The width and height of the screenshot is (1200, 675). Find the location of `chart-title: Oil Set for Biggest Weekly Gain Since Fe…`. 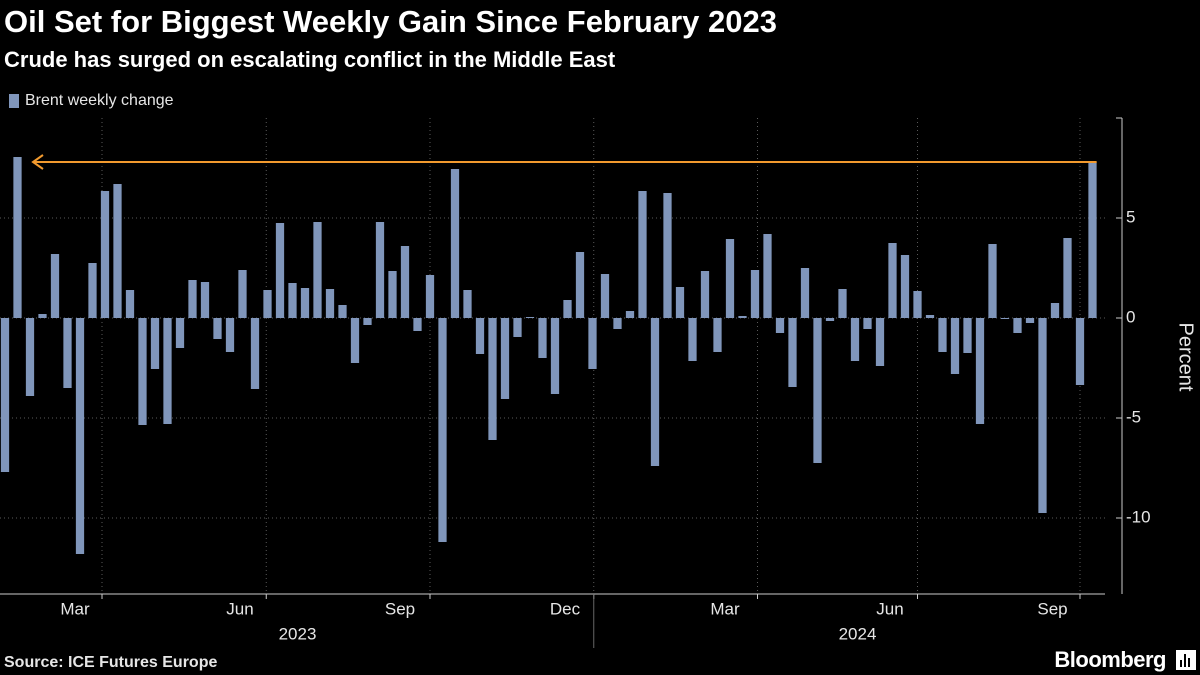

chart-title: Oil Set for Biggest Weekly Gain Since Fe… is located at coordinates (390, 21).